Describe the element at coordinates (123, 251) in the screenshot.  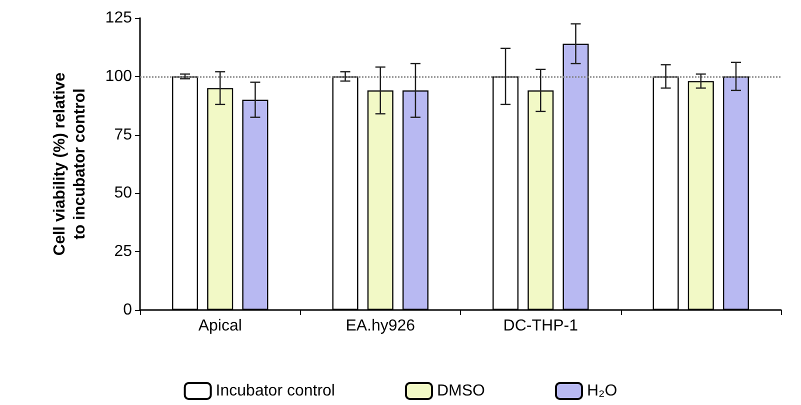
I see `y-tick-label: 25` at that location.